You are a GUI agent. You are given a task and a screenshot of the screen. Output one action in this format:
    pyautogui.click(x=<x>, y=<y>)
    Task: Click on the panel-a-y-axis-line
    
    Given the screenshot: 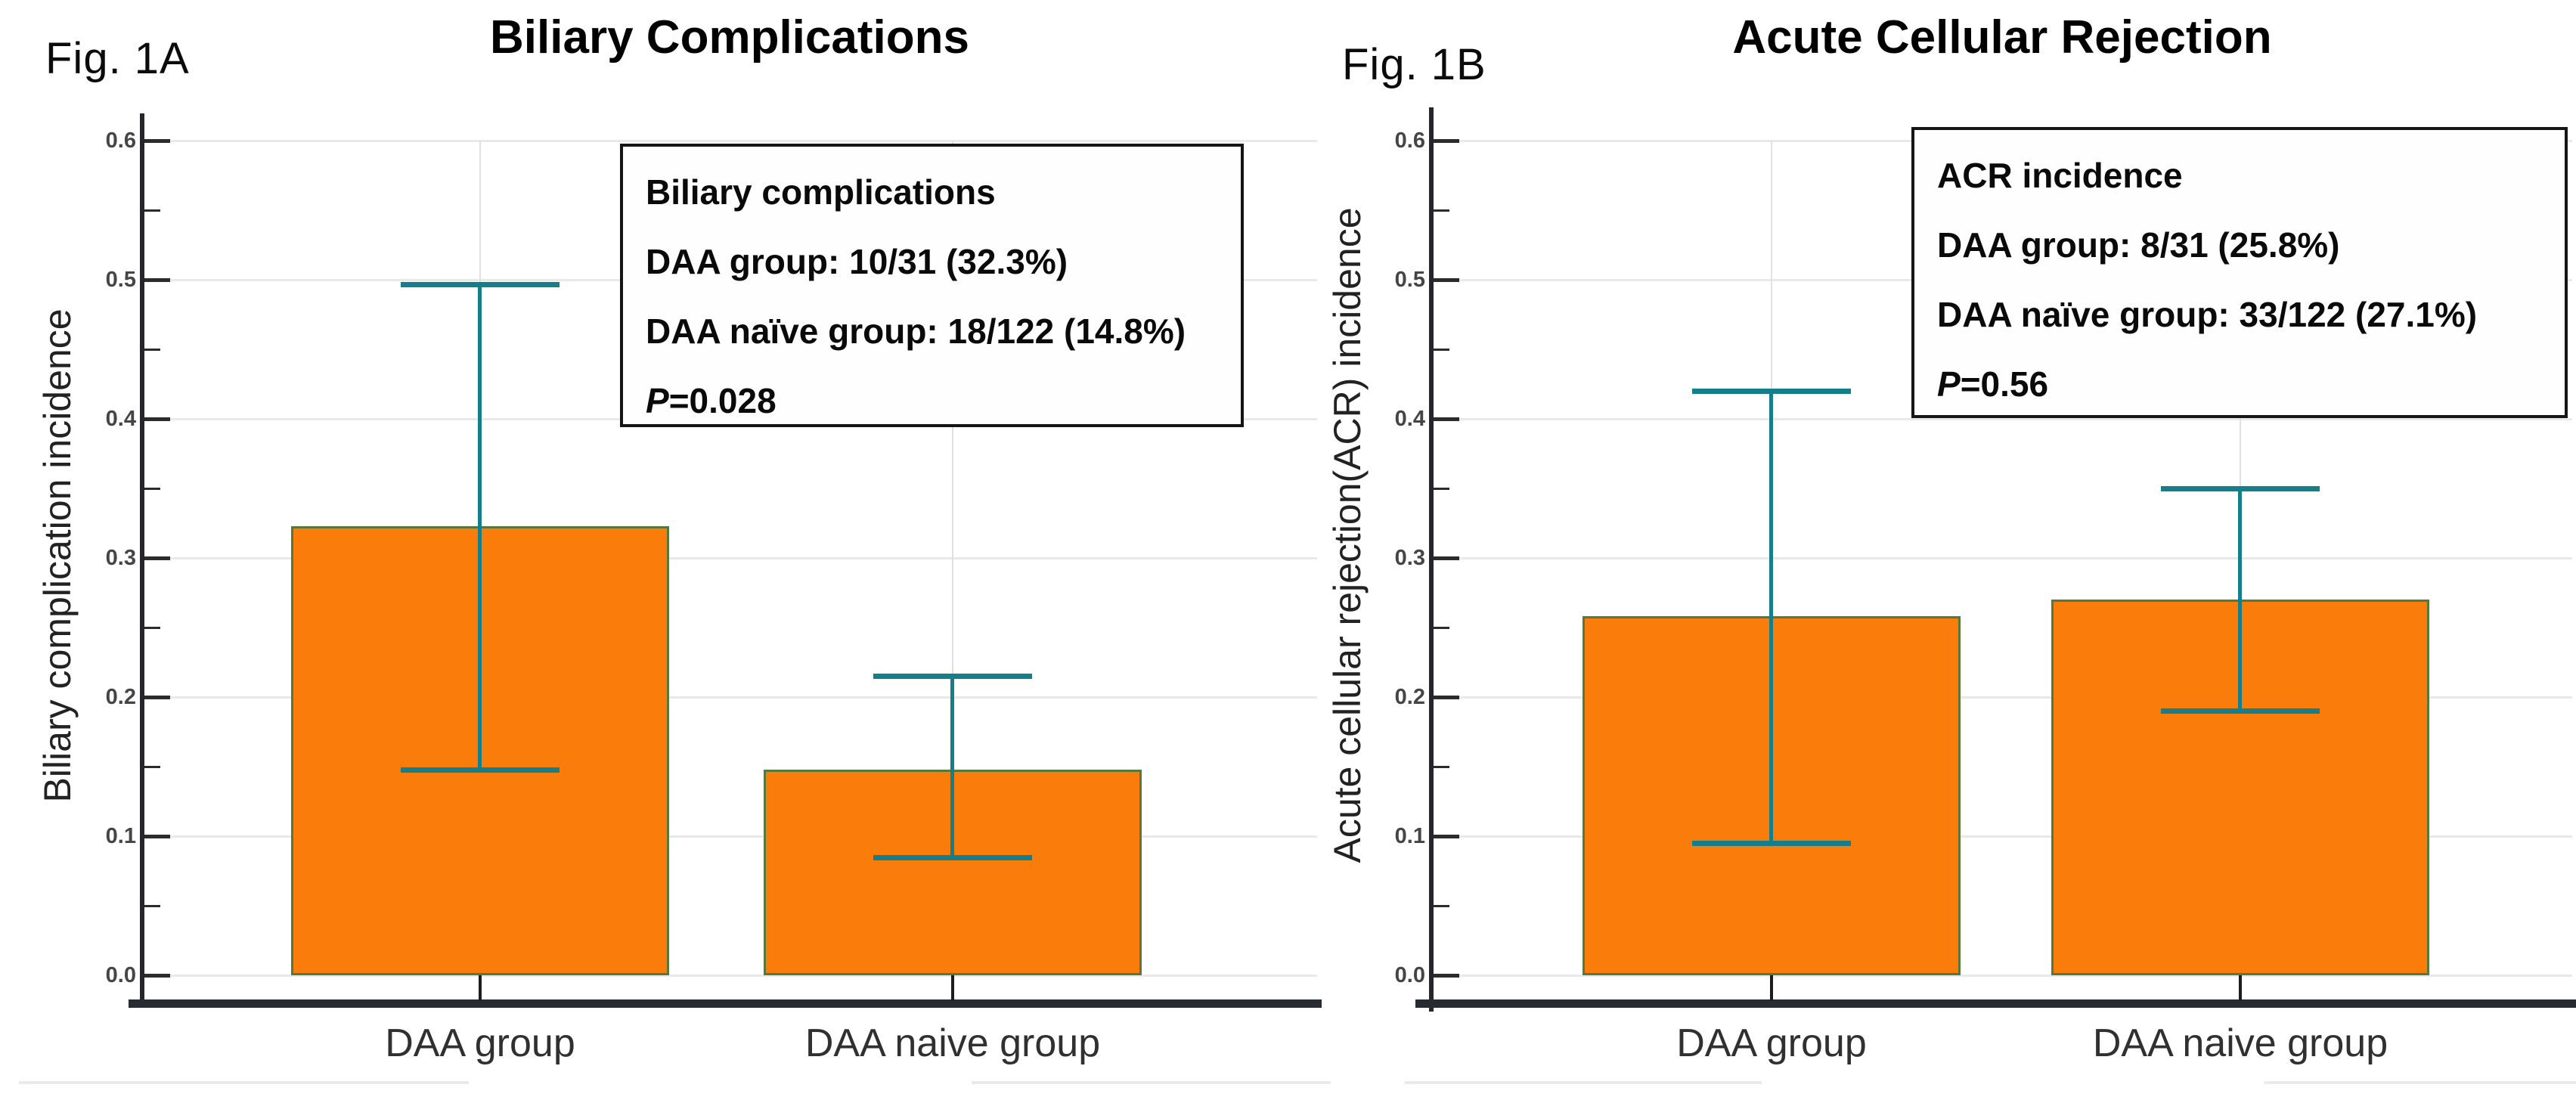 What is the action you would take?
    pyautogui.click(x=142, y=559)
    